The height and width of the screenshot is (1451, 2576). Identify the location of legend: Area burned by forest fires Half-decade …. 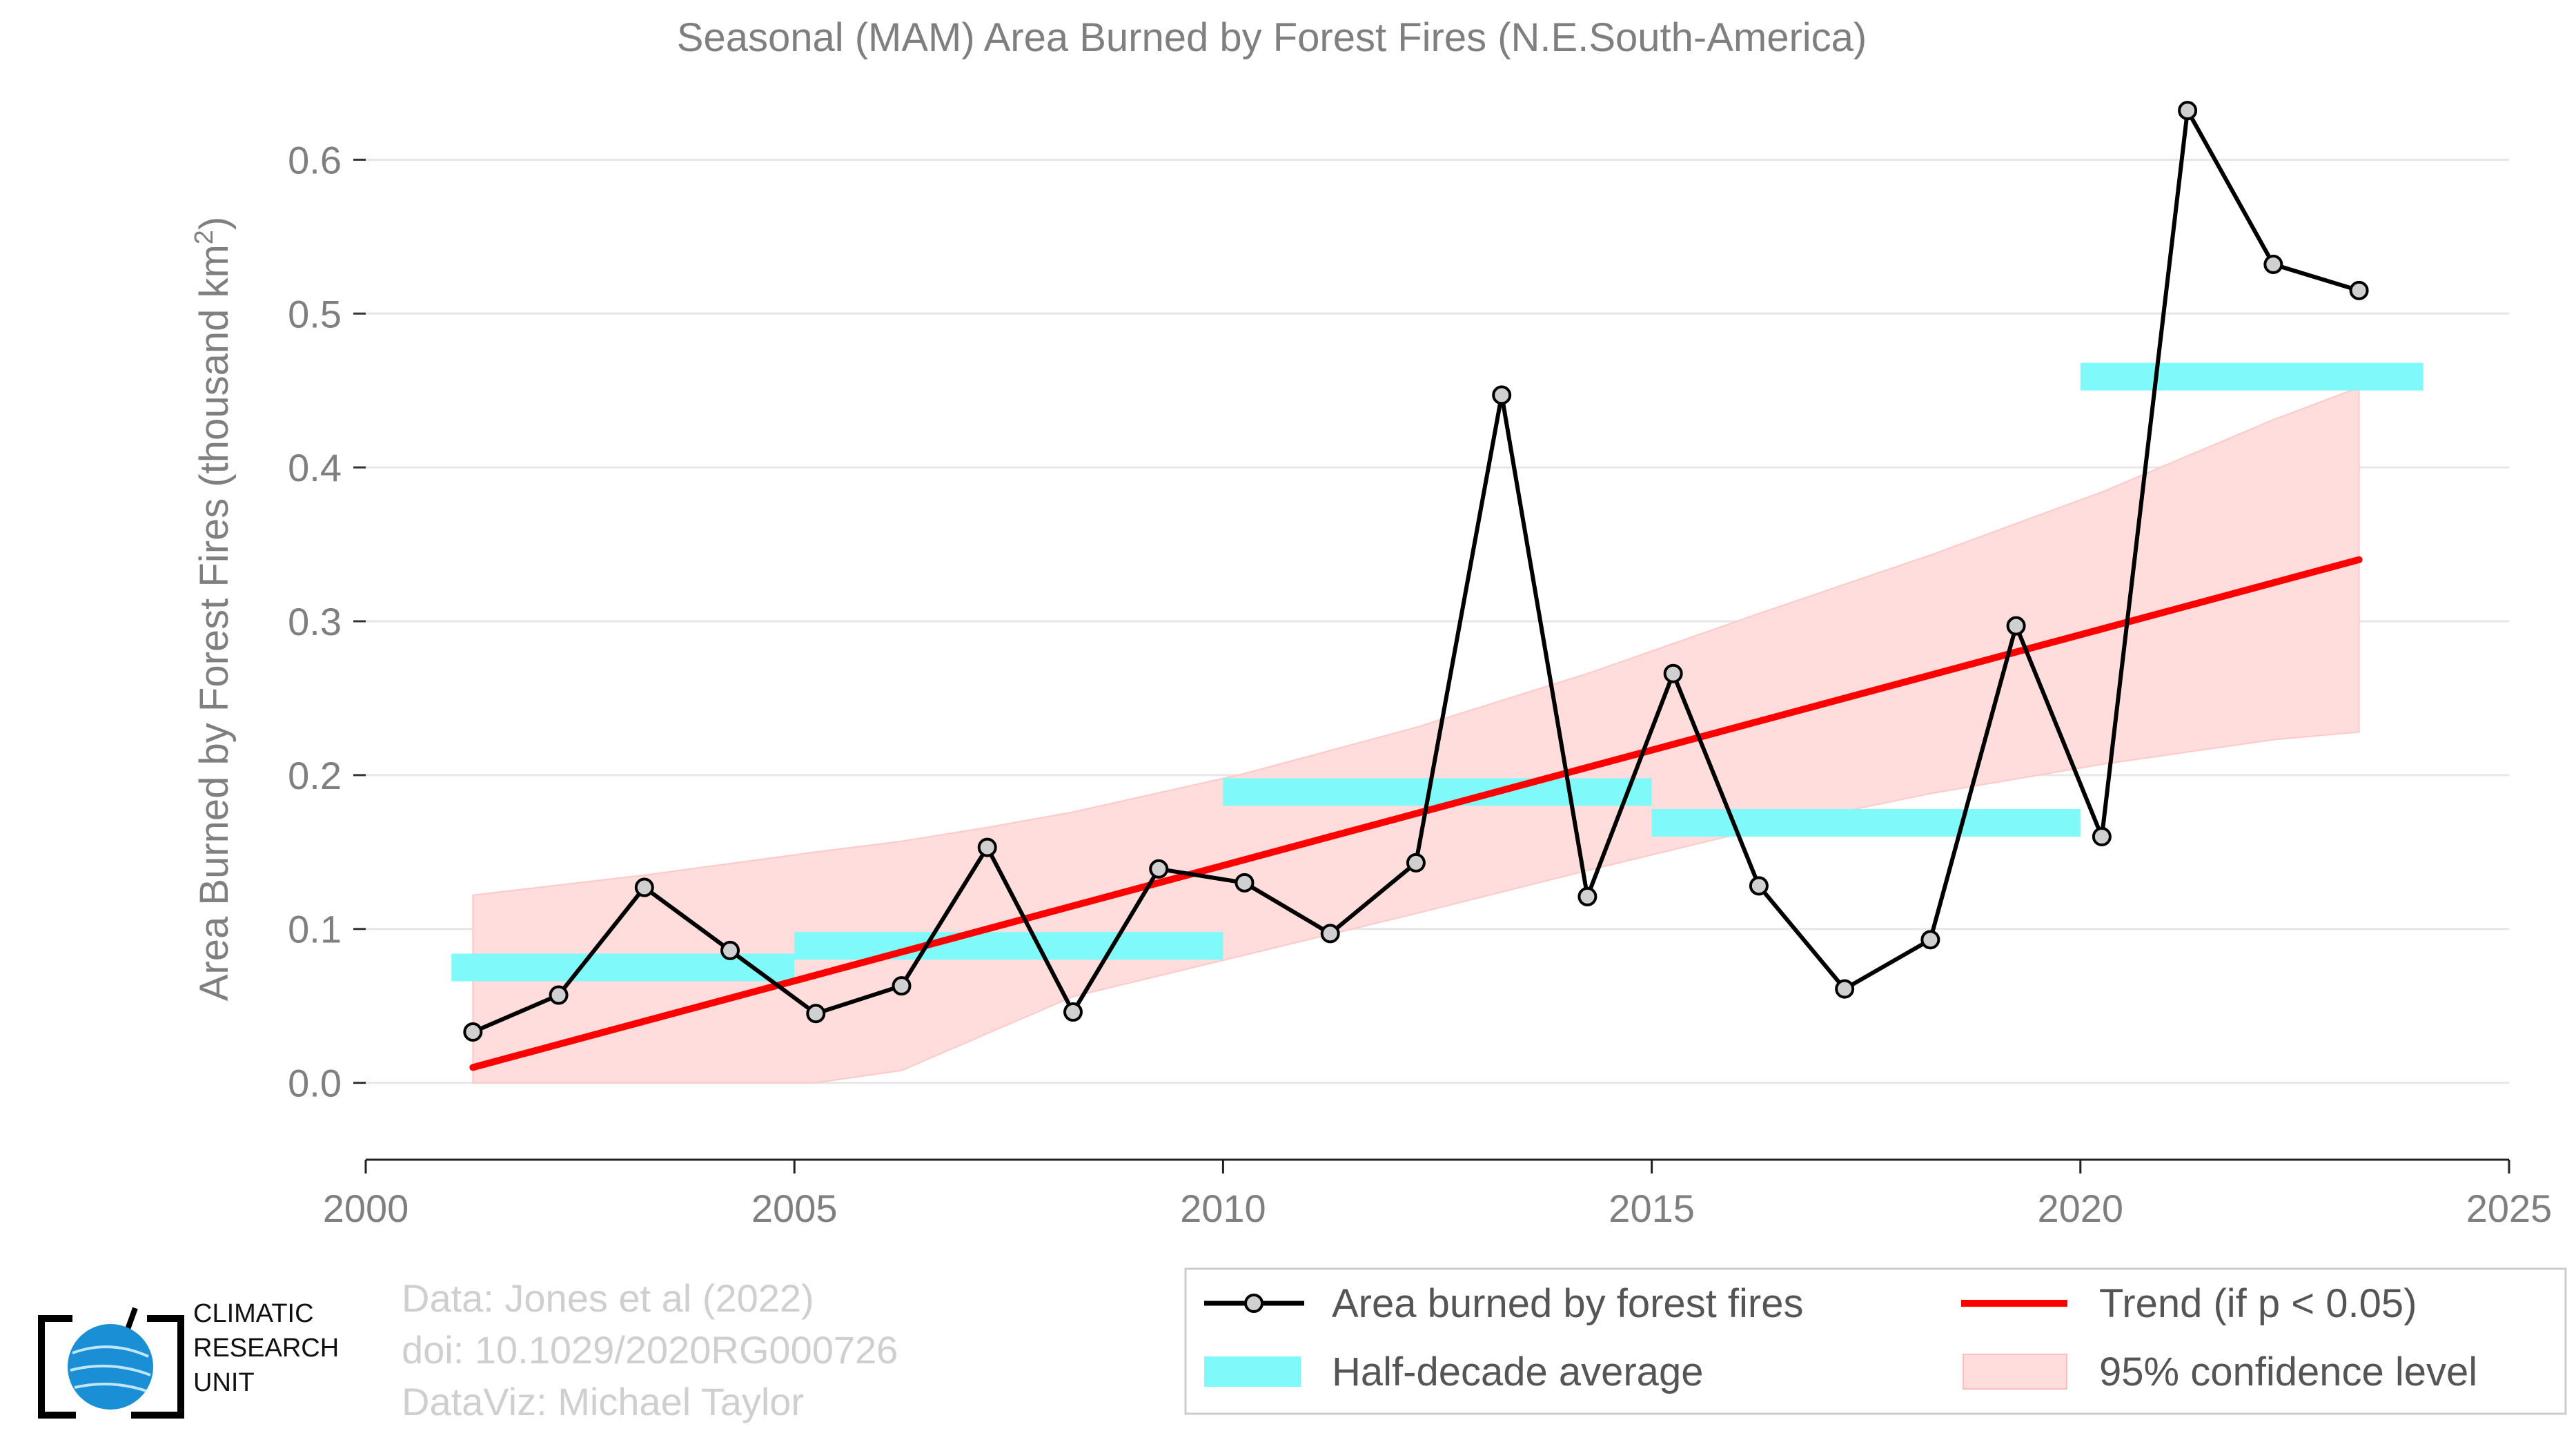
(1875, 1341).